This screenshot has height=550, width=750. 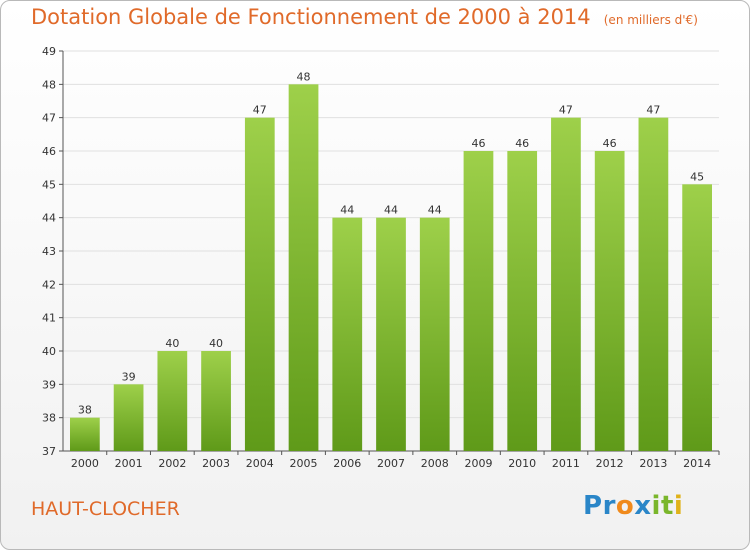 I want to click on proxiti-logo: Proxiti, so click(x=633, y=506).